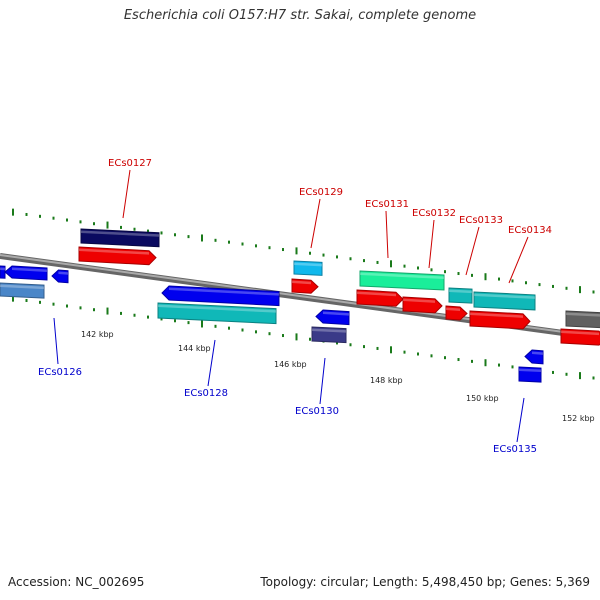 This screenshot has width=600, height=600. Describe the element at coordinates (60, 372) in the screenshot. I see `gene-label: ECs0126` at that location.